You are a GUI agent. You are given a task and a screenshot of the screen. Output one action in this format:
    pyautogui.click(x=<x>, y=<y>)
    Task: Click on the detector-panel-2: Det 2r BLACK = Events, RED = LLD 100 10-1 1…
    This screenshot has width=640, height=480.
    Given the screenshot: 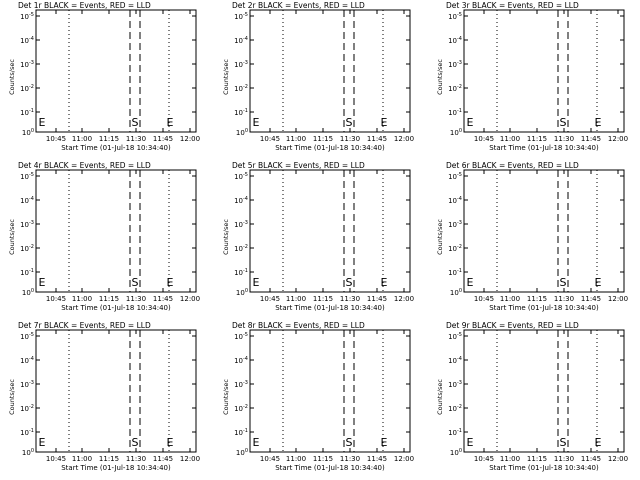 What is the action you would take?
    pyautogui.click(x=318, y=76)
    